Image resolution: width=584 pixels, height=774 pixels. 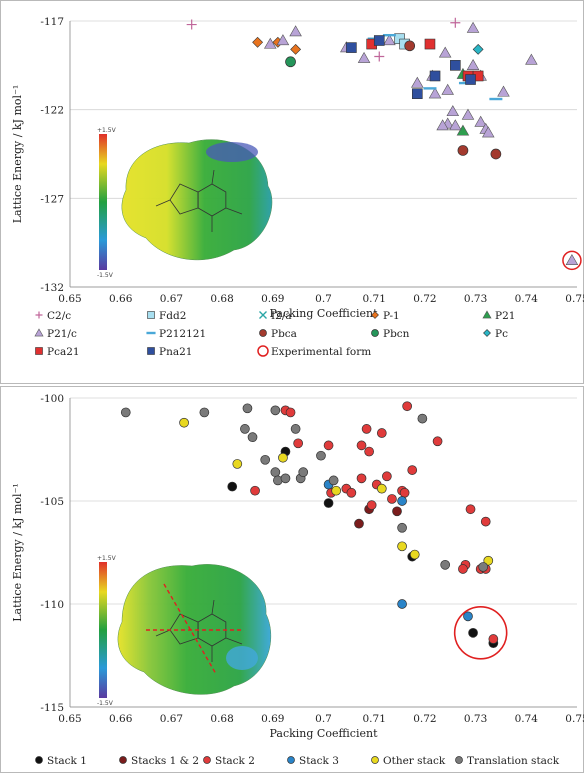 I want to click on legend-label: Pc, so click(x=501, y=334).